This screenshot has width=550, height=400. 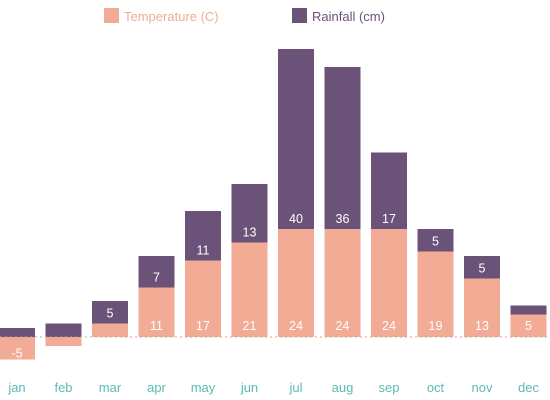 I want to click on legend-swatch-temperature, so click(x=111, y=15).